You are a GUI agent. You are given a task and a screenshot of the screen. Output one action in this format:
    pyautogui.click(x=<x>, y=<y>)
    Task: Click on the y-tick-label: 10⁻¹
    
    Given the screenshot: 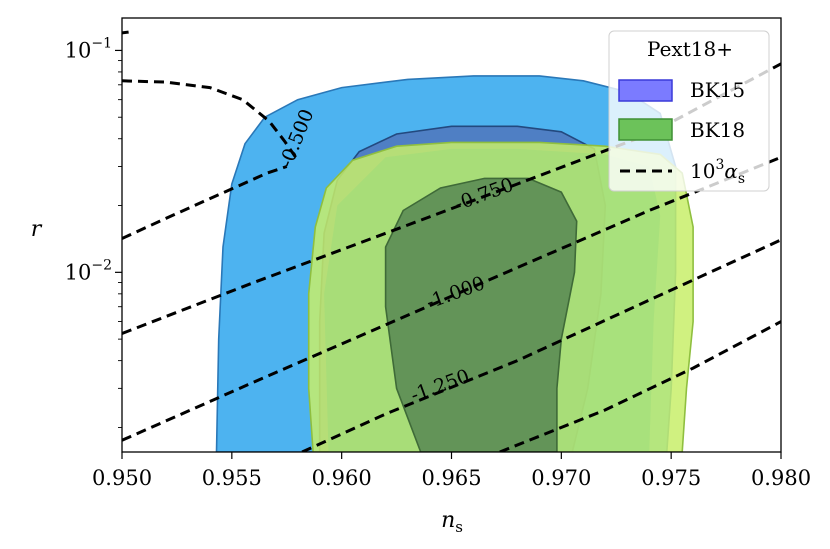 What is the action you would take?
    pyautogui.click(x=88, y=48)
    